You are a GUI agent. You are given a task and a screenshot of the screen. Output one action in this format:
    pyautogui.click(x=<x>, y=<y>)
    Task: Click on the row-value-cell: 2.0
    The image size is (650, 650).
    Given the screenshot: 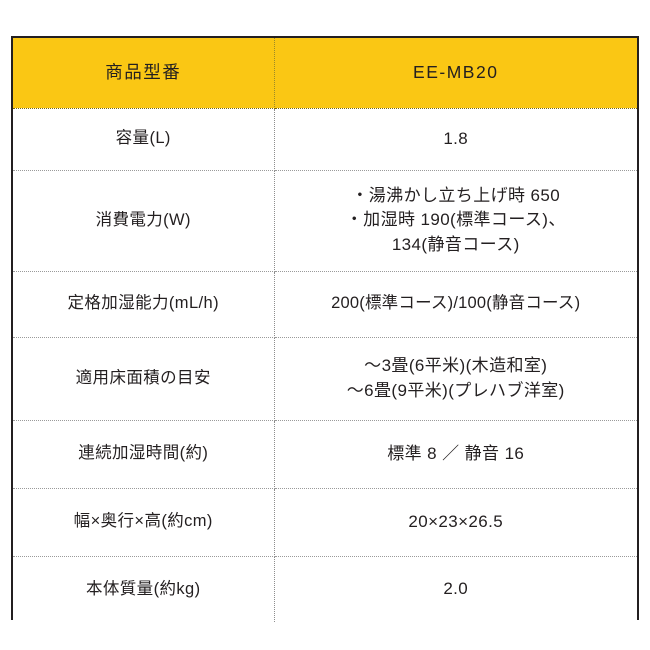 What is the action you would take?
    pyautogui.click(x=455, y=589)
    